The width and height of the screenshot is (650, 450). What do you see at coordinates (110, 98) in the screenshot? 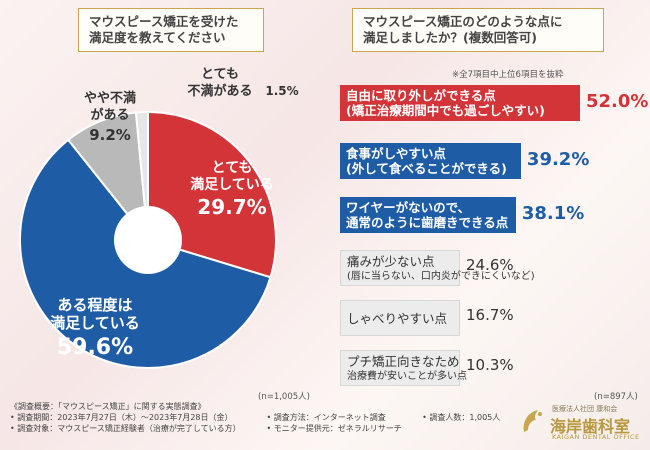
I see `pie-label-2-line-0: やや不満` at bounding box center [110, 98].